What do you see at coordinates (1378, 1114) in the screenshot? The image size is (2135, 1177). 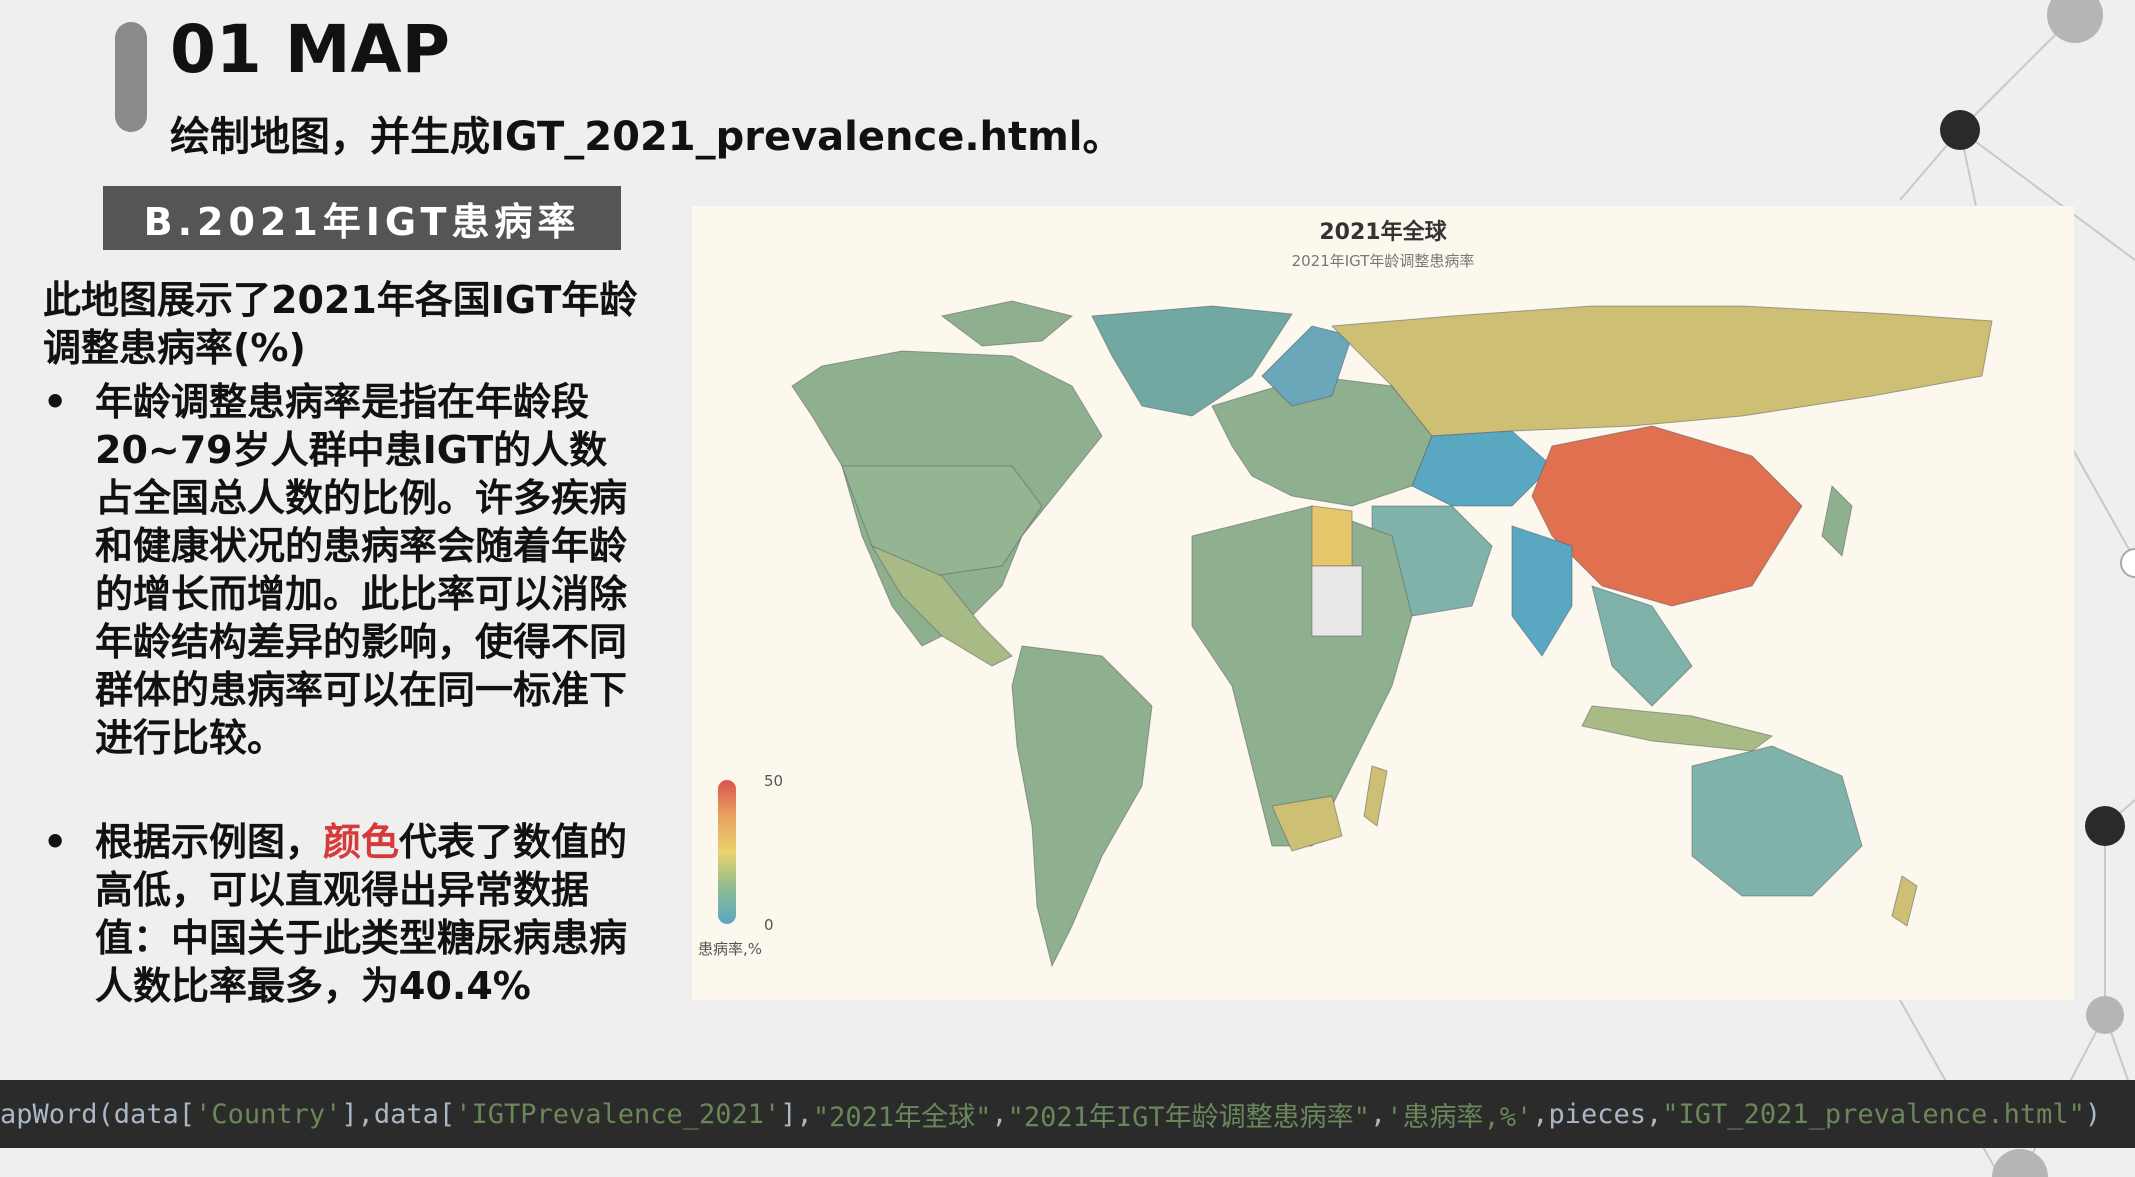 I see `code-sep4: ,` at bounding box center [1378, 1114].